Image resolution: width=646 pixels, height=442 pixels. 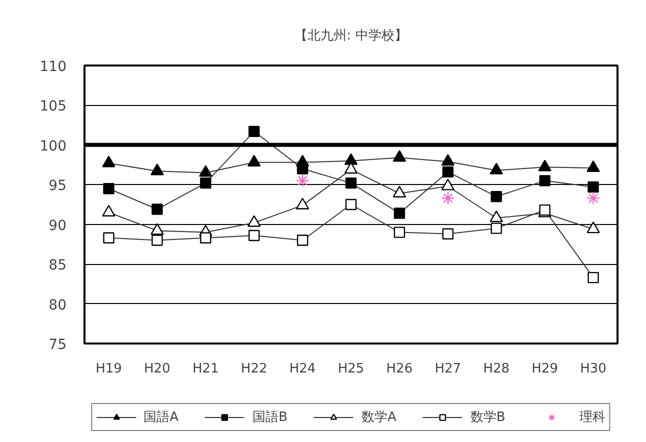 I want to click on legend-label: 理科, so click(x=592, y=417).